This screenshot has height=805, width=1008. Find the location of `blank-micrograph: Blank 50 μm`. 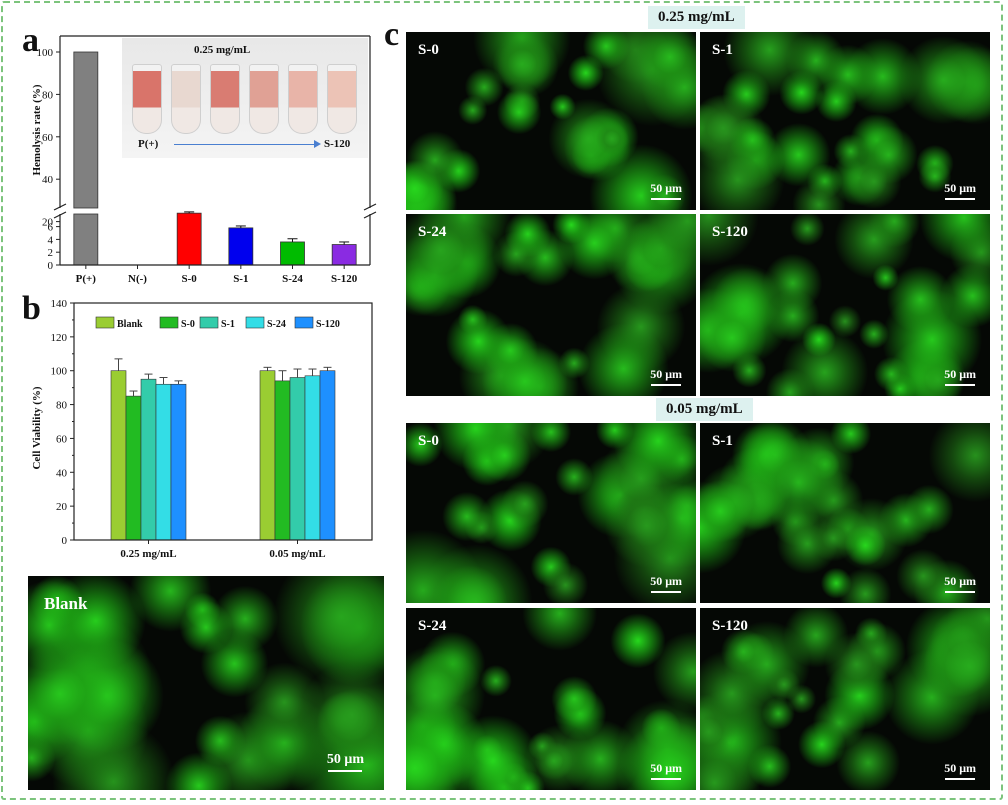

blank-micrograph: Blank 50 μm is located at coordinates (206, 683).